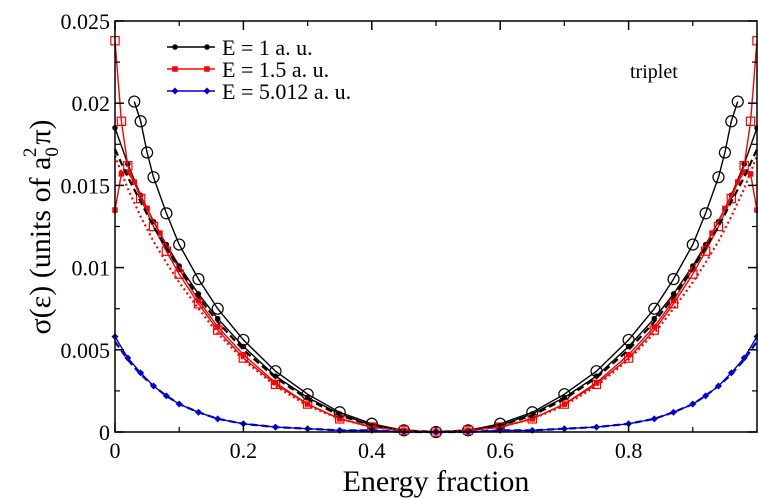 This screenshot has height=498, width=758. Describe the element at coordinates (86, 21) in the screenshot. I see `y-tick-label: 0.025` at that location.